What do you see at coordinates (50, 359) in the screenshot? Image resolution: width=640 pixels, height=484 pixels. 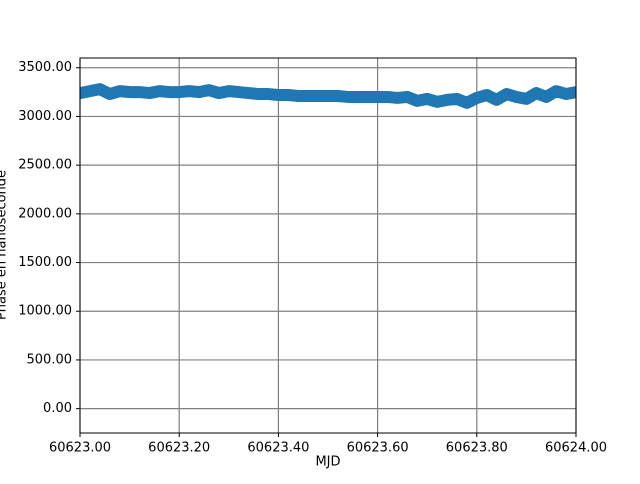 I see `y-tick-label: 500.00` at bounding box center [50, 359].